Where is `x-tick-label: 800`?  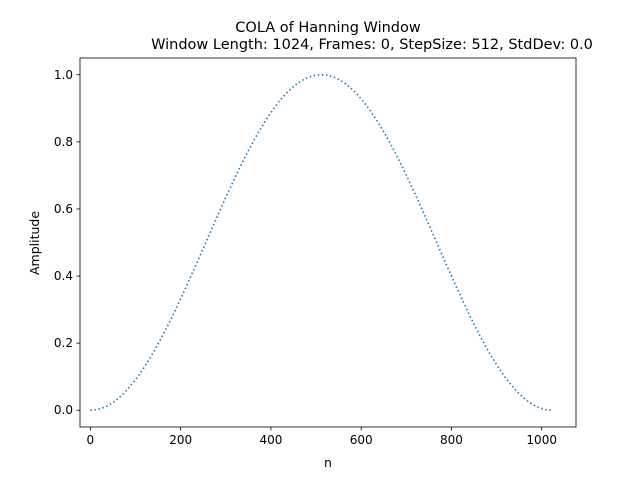
x-tick-label: 800 is located at coordinates (451, 440).